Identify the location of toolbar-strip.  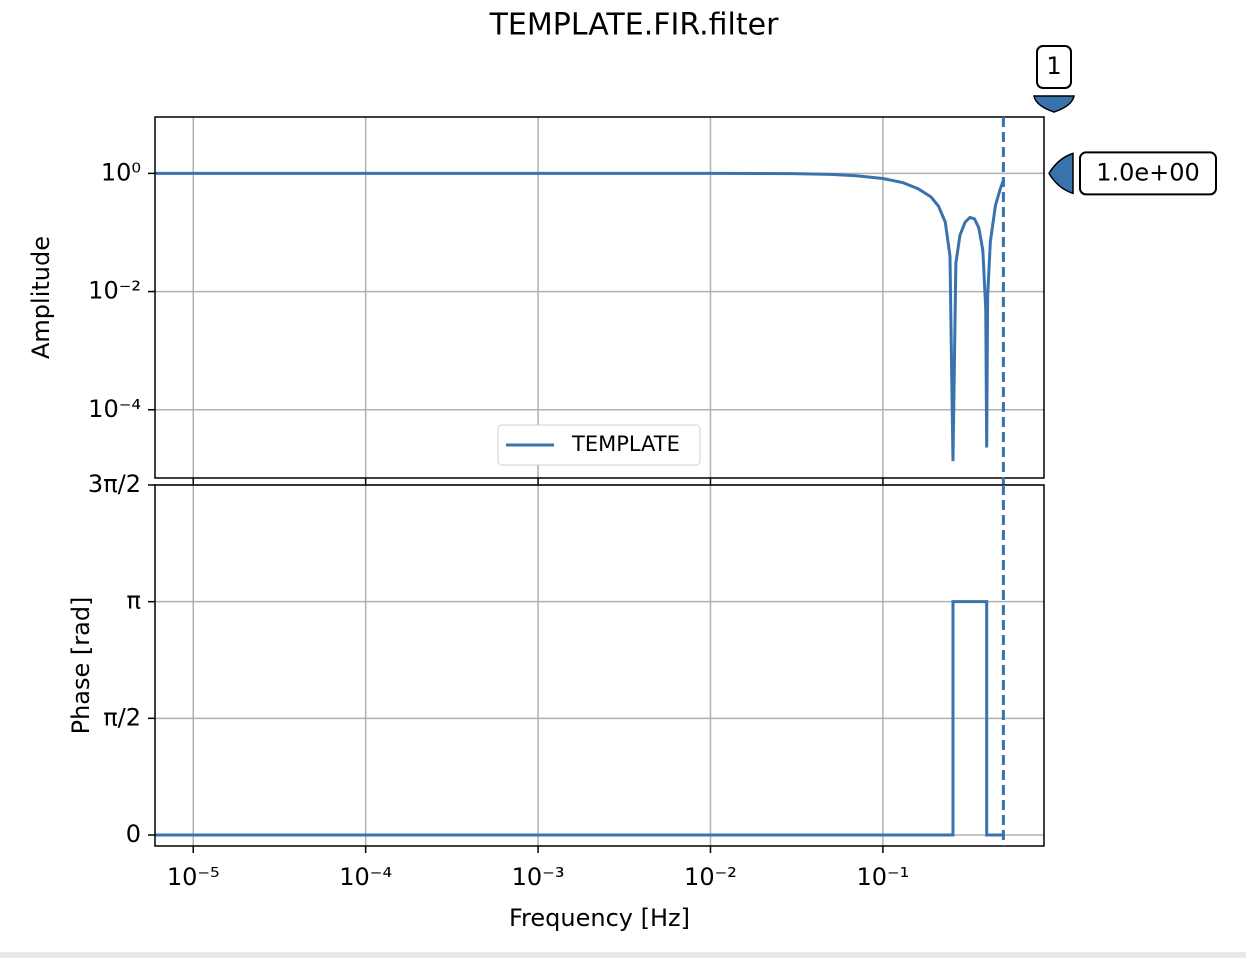
(623, 955).